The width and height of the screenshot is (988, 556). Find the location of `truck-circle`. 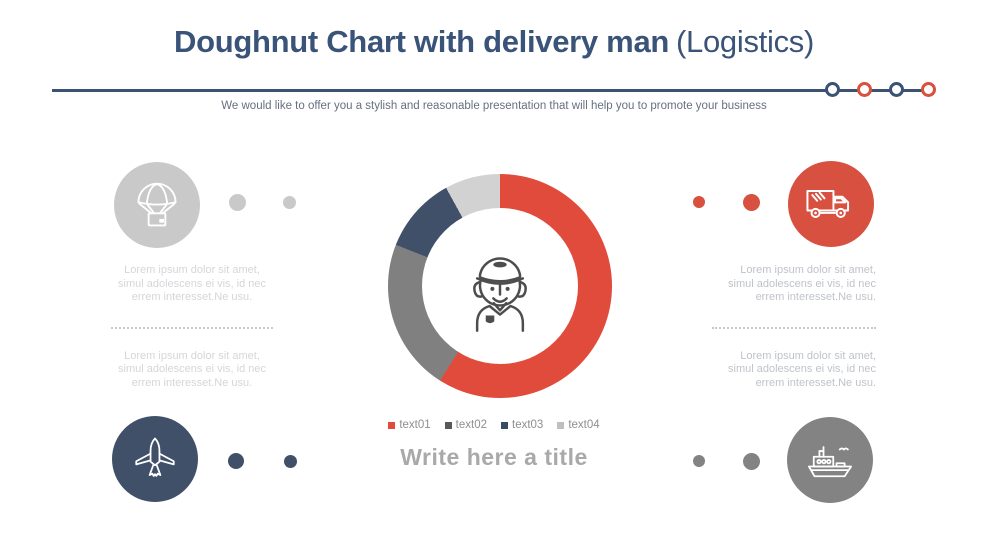

truck-circle is located at coordinates (831, 204).